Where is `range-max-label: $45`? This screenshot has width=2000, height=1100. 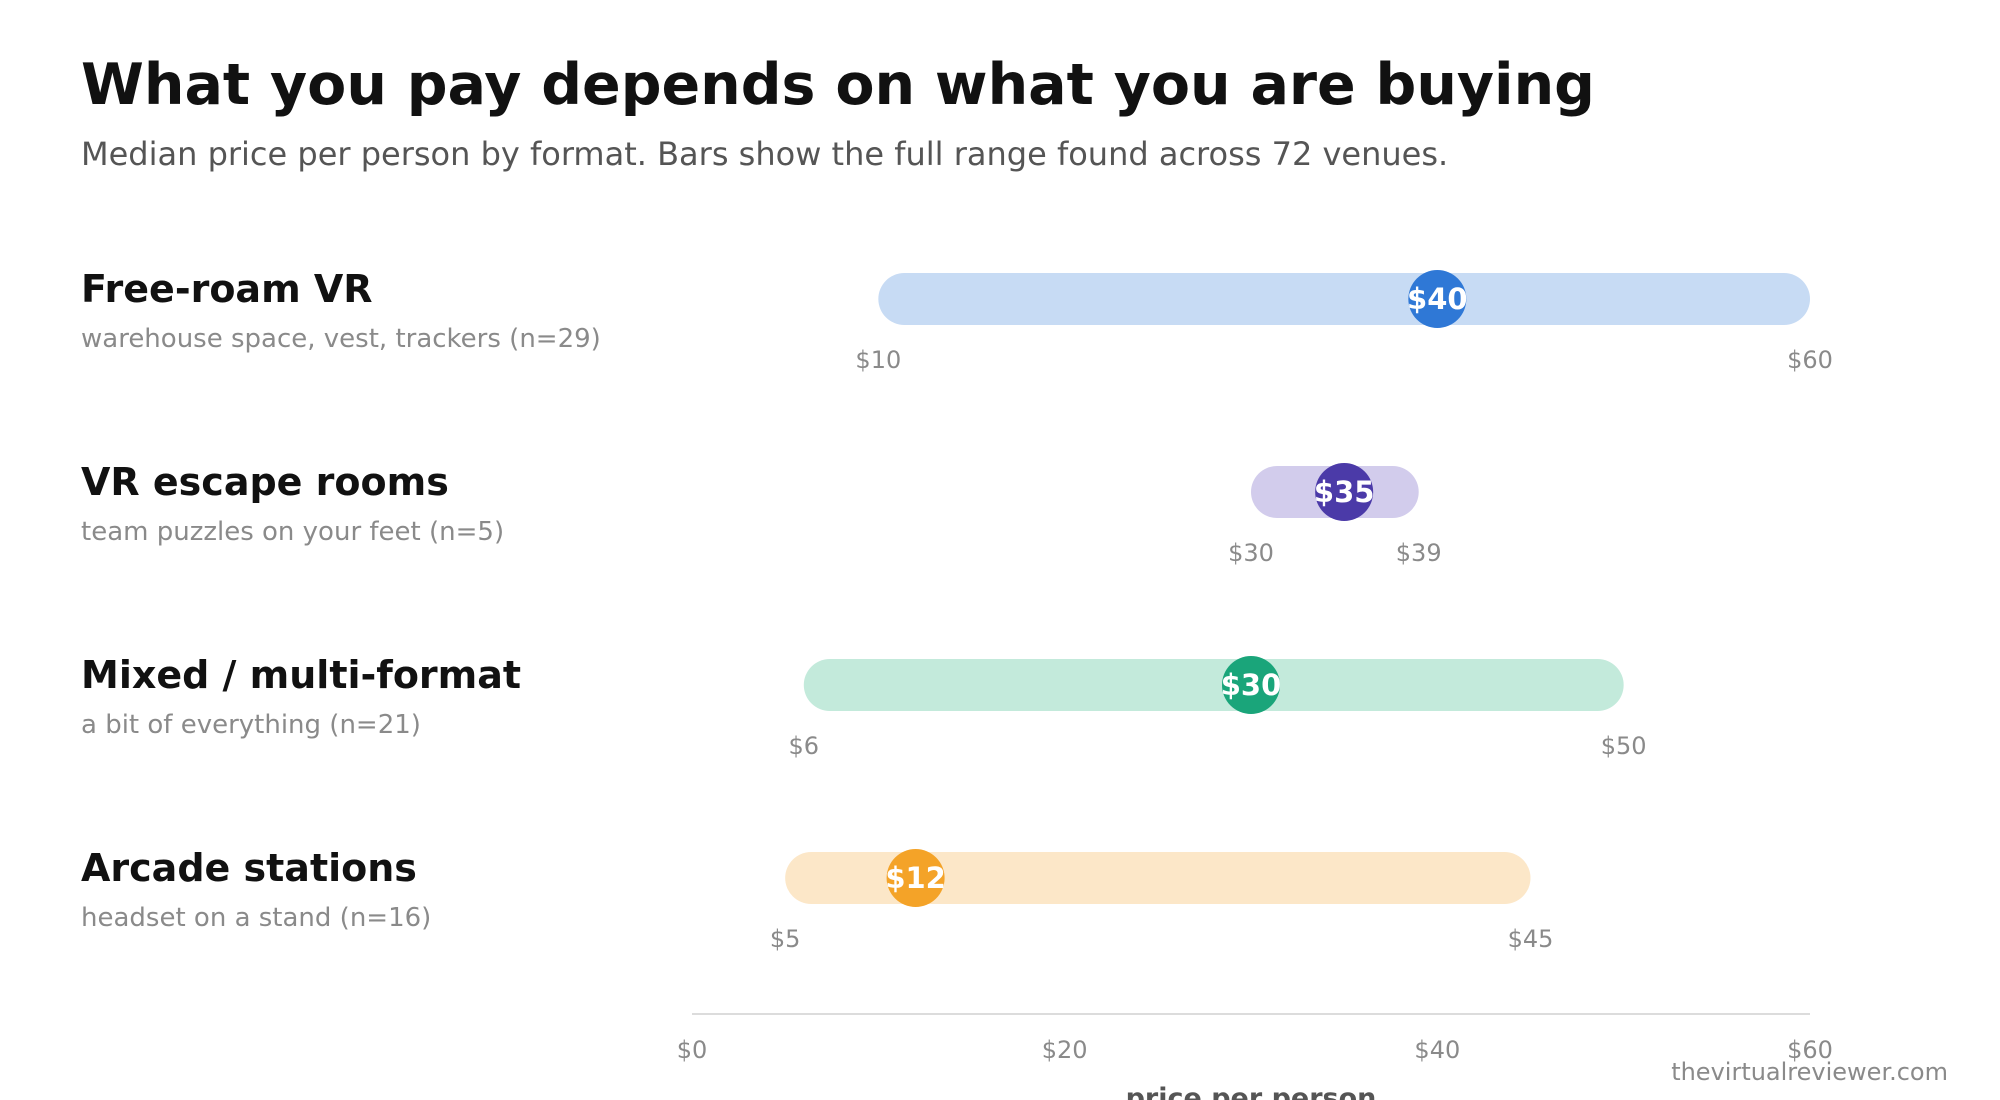
range-max-label: $45 is located at coordinates (1531, 939).